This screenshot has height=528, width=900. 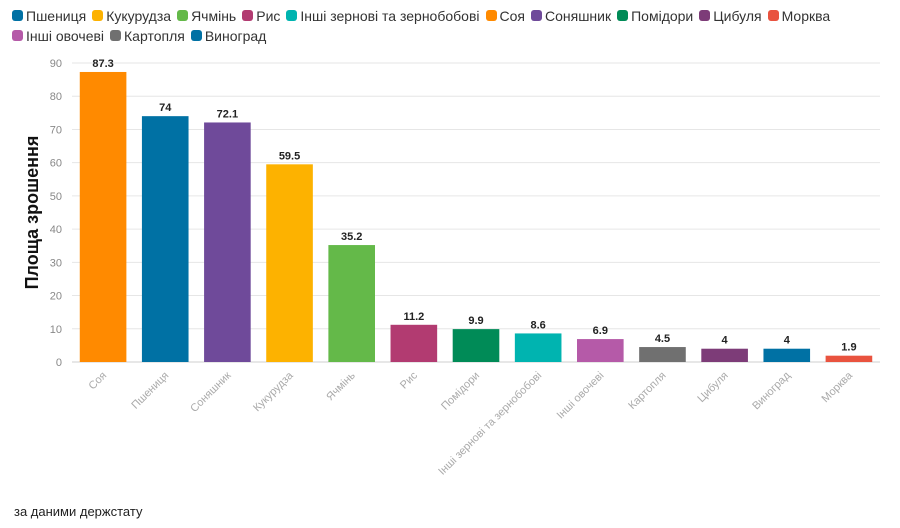 I want to click on legend-item: Помідори, so click(x=655, y=15).